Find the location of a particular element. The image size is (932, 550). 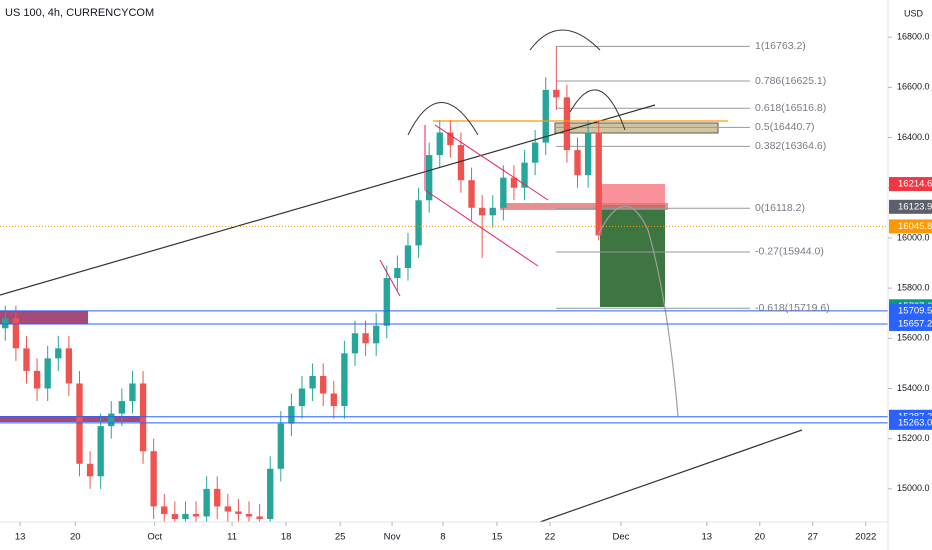

x-tick-label: 8 is located at coordinates (442, 537).